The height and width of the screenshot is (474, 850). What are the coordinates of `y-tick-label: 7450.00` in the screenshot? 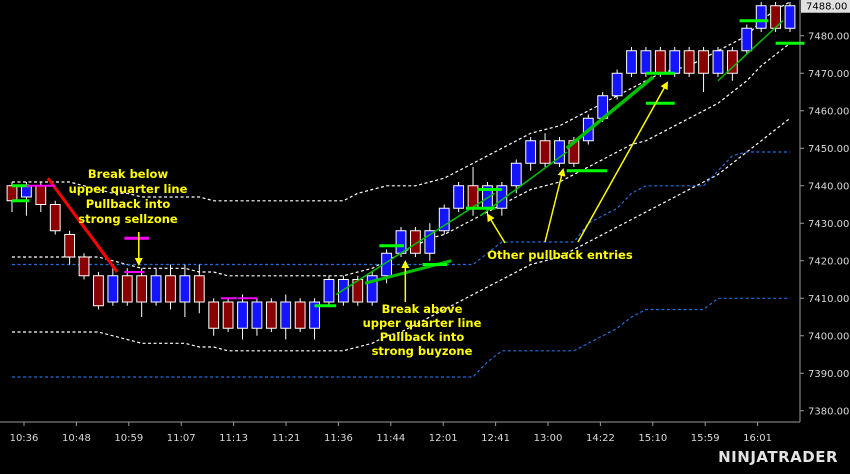 It's located at (828, 149).